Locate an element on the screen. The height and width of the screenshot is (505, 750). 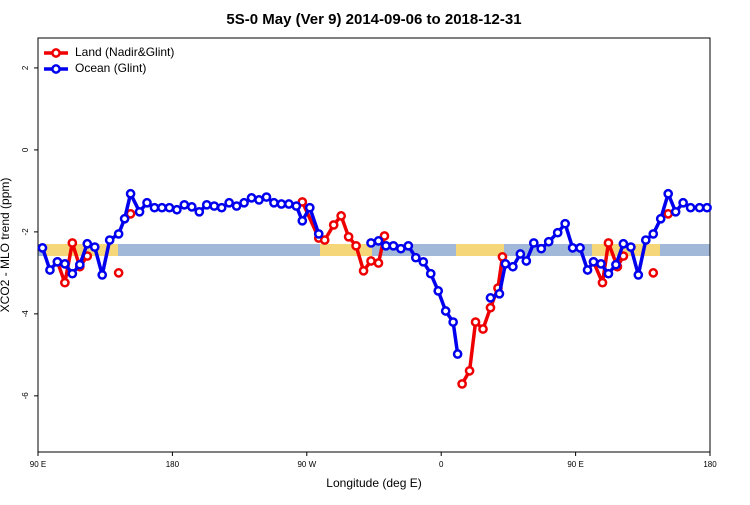
y-tick-label: -4 is located at coordinates (25, 314).